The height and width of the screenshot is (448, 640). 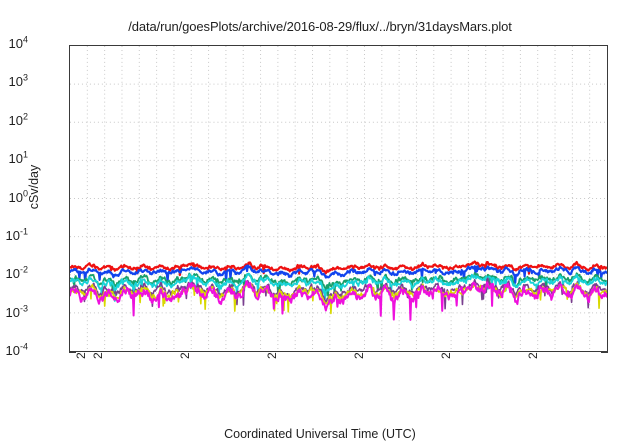 What do you see at coordinates (18, 81) in the screenshot?
I see `y-tick-label: 10³` at bounding box center [18, 81].